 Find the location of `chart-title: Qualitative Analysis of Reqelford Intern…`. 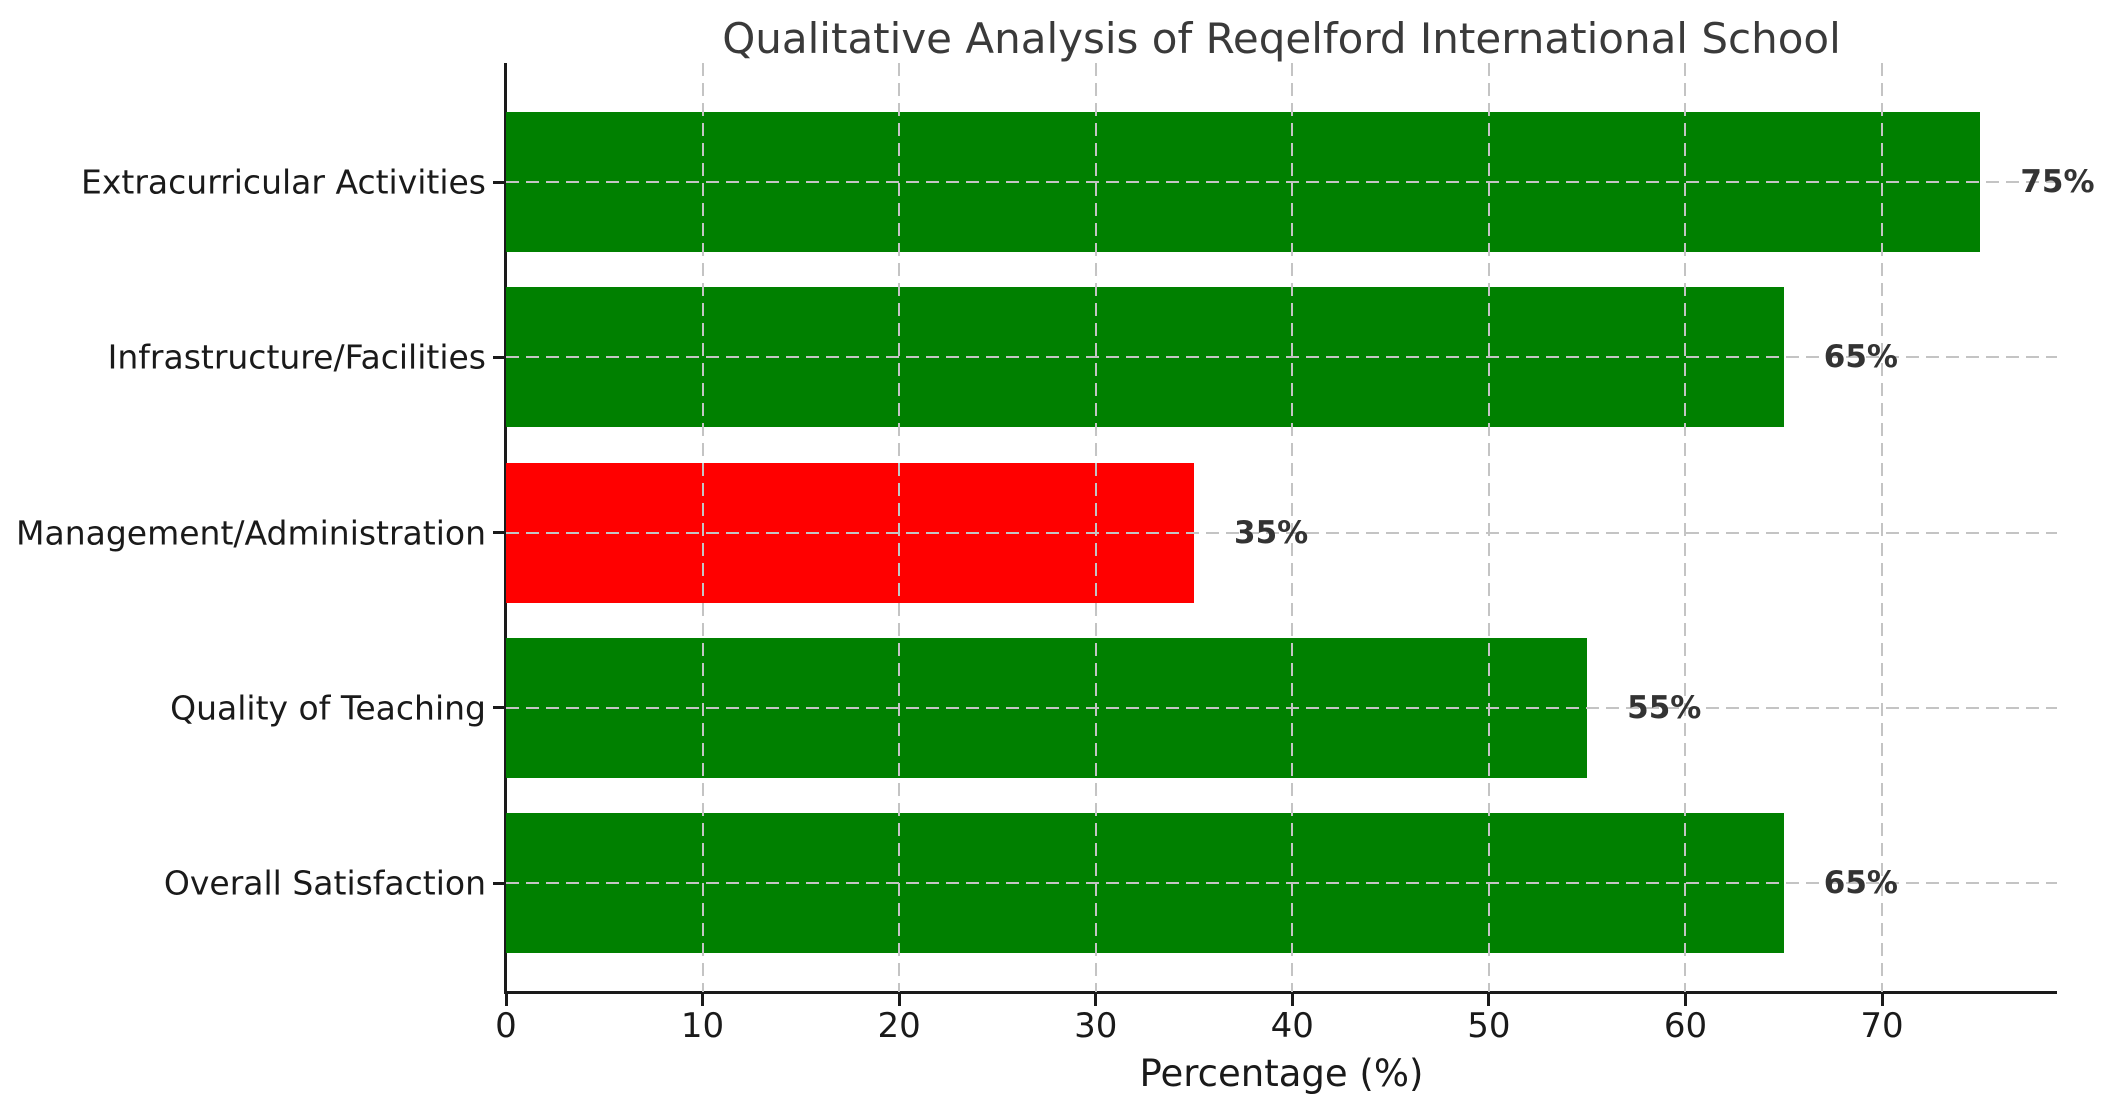

chart-title: Qualitative Analysis of Reqelford Intern… is located at coordinates (1281, 38).